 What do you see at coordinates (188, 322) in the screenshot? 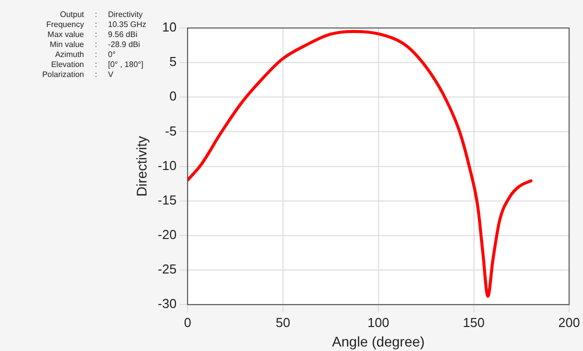
I see `x-tick-label: 0` at bounding box center [188, 322].